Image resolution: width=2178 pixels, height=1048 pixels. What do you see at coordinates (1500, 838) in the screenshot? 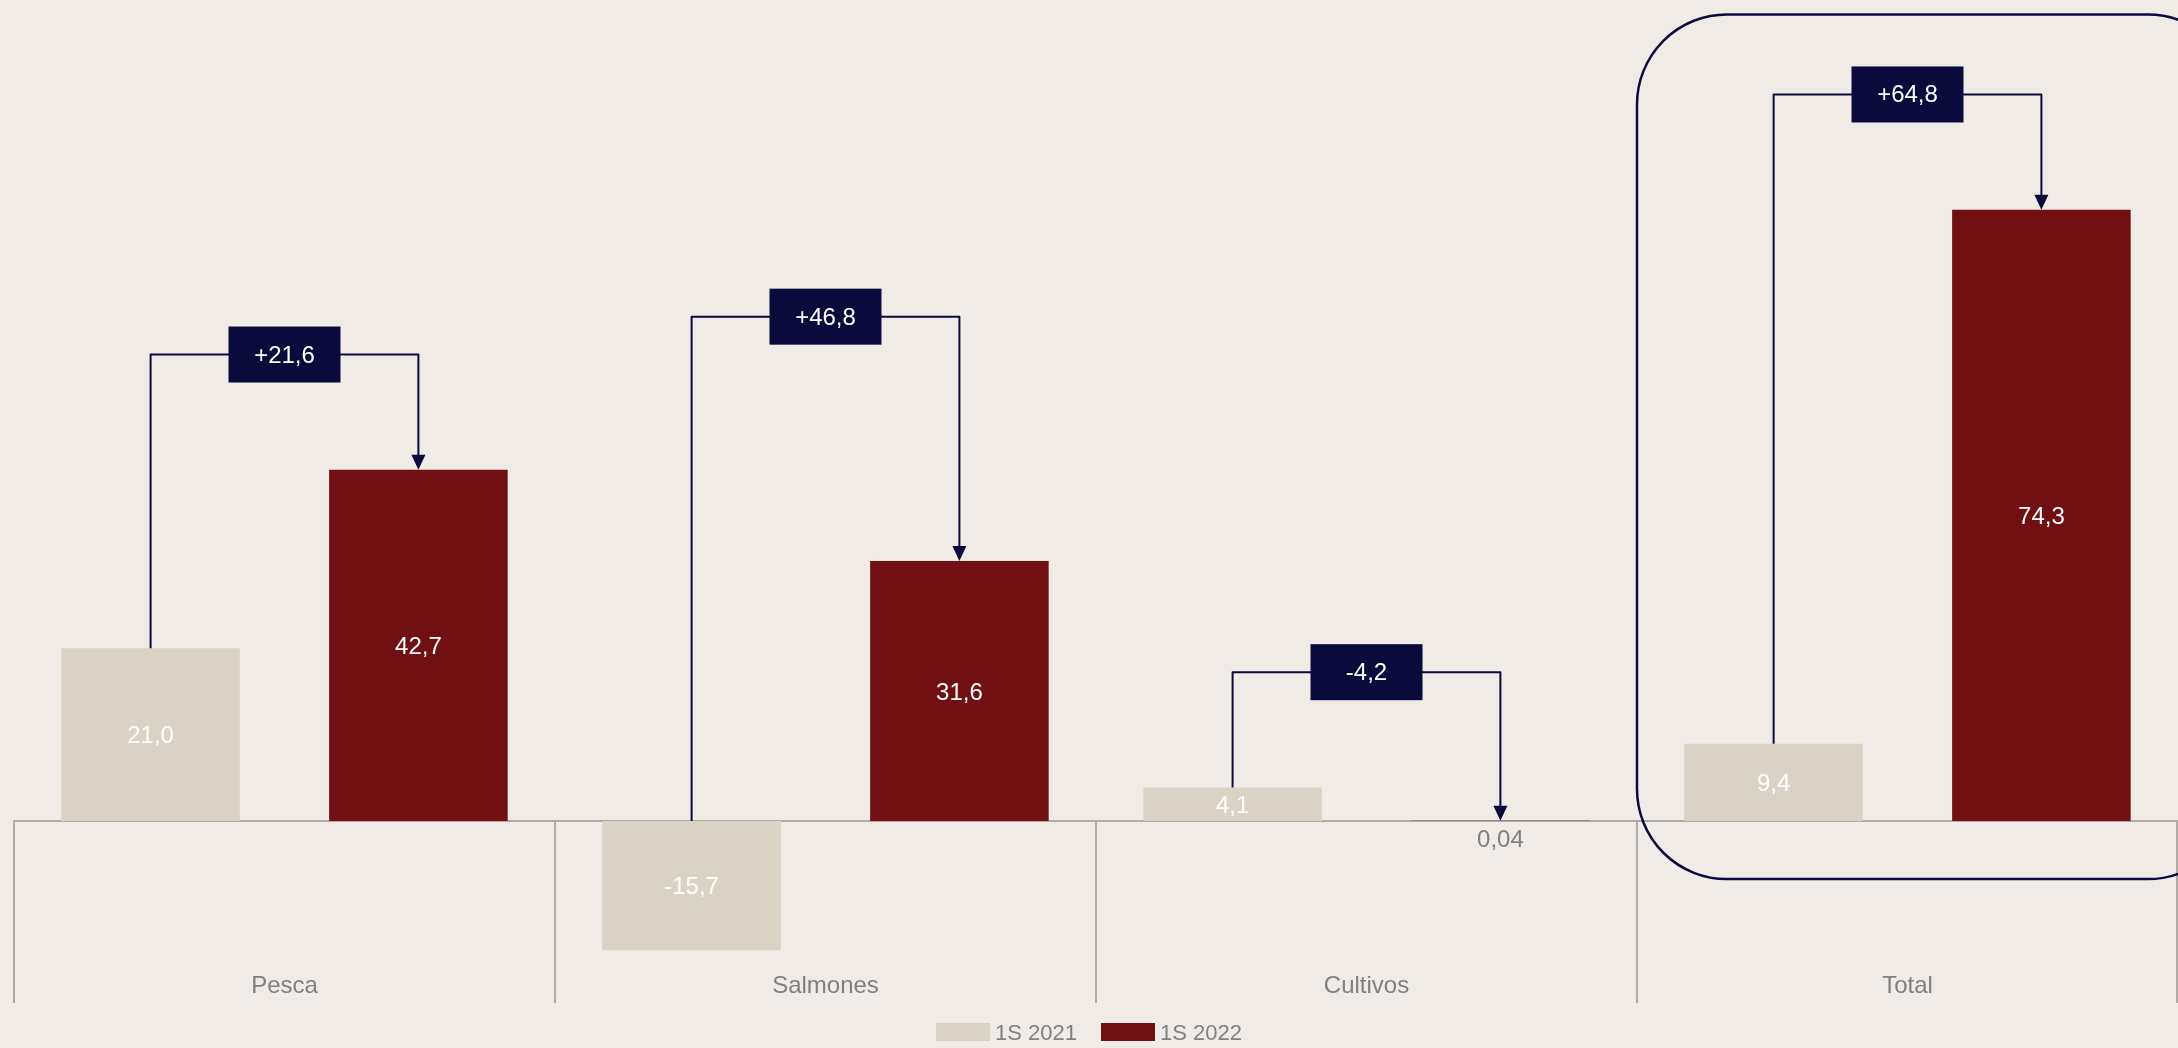
I see `data-label: 0,04` at bounding box center [1500, 838].